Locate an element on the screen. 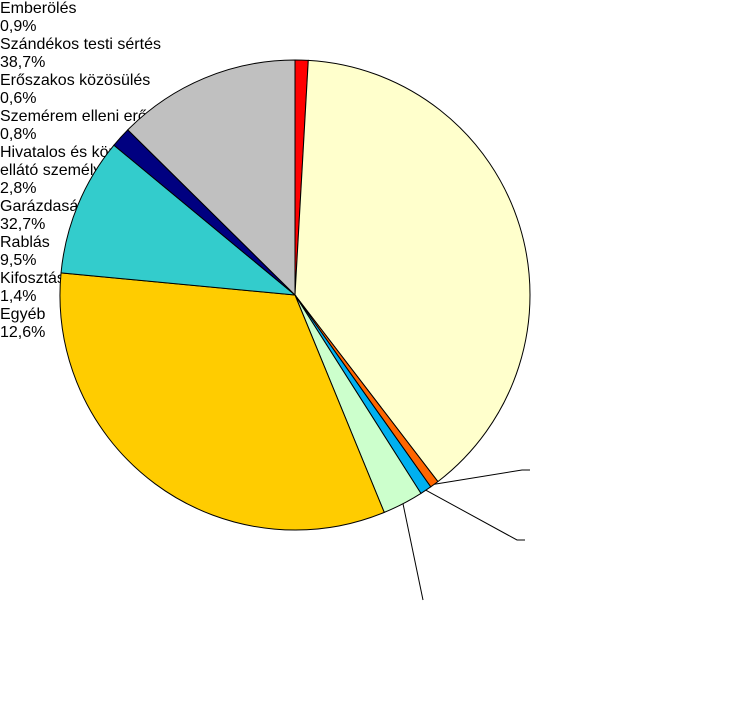 This screenshot has width=746, height=715. category-label: Szemérem elleni erőszak is located at coordinates (90, 116).